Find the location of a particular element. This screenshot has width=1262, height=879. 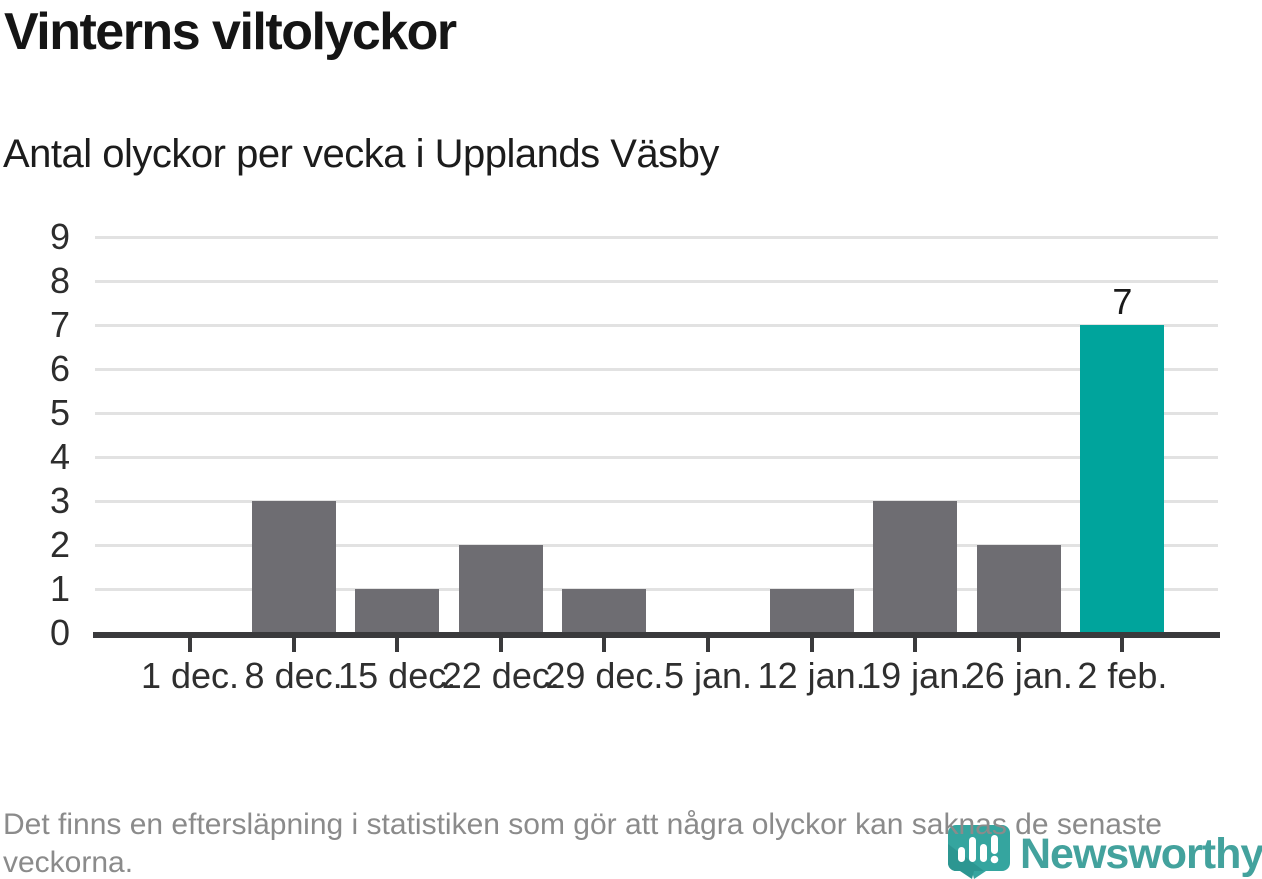

x-axis-tick-label: 22 dec. is located at coordinates (500, 675).